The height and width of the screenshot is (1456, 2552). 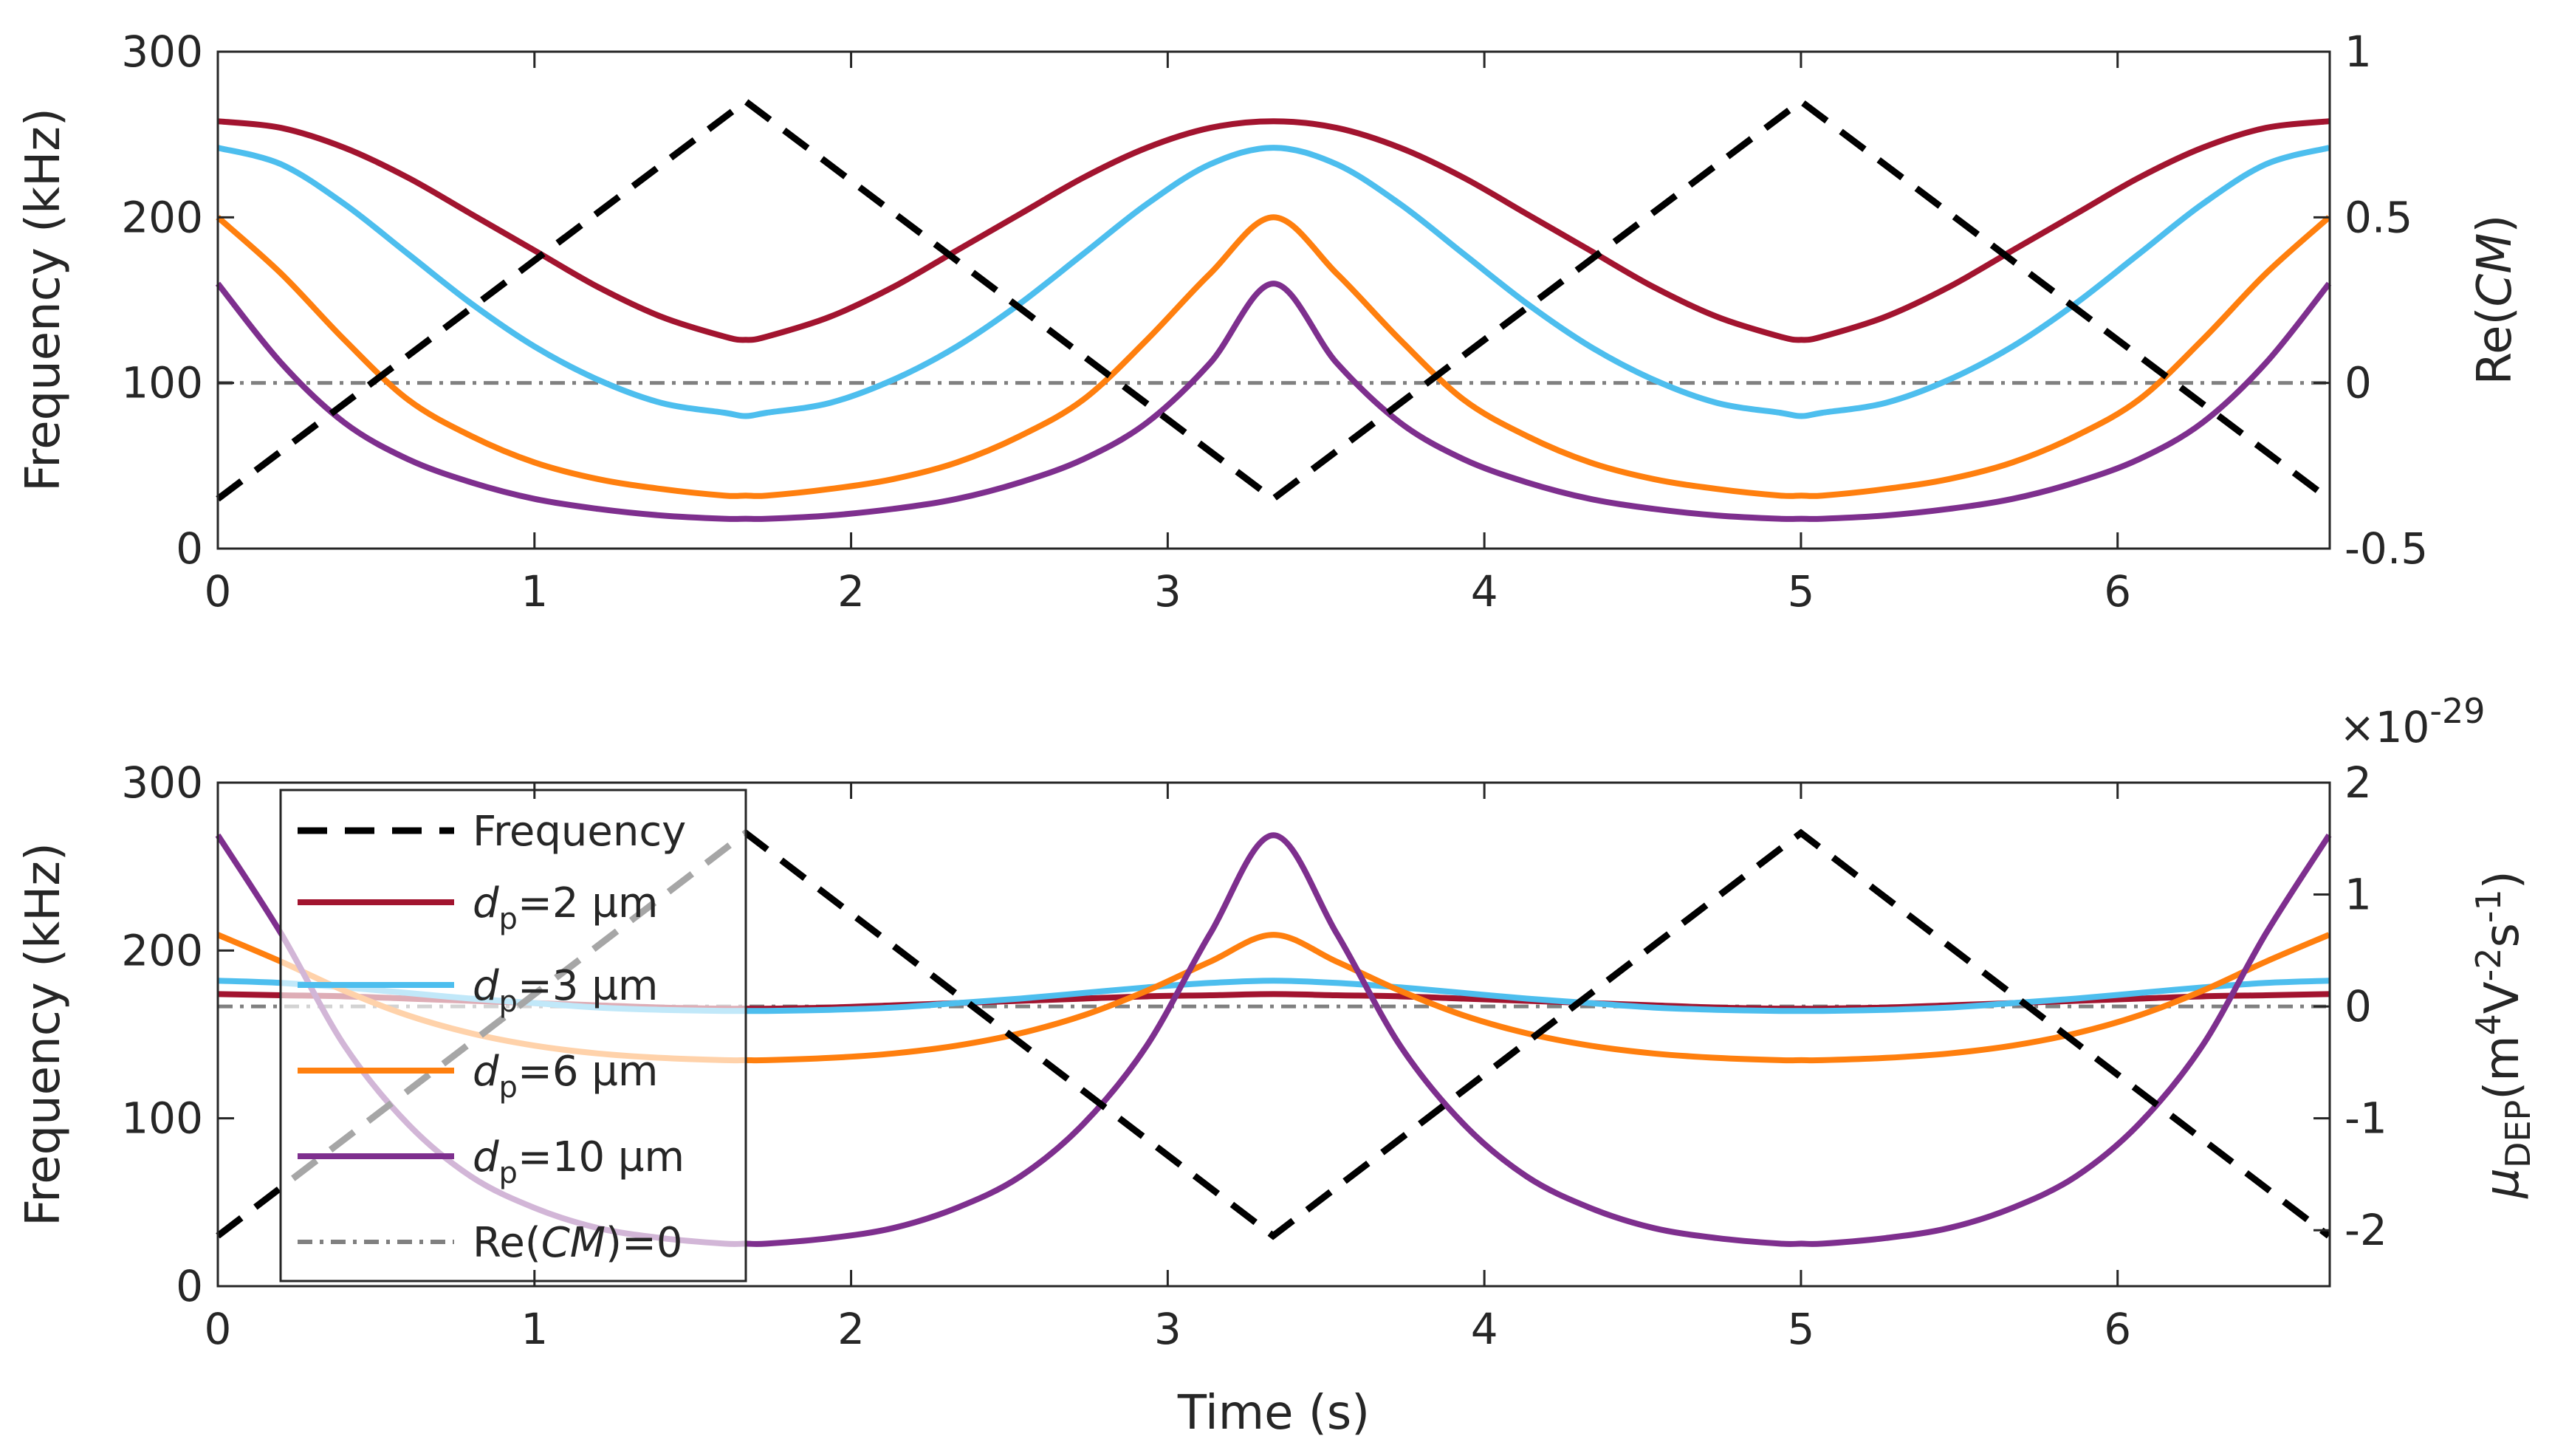 What do you see at coordinates (2502, 1067) in the screenshot?
I see `bottom-right-axis-label-u0: (m` at bounding box center [2502, 1067].